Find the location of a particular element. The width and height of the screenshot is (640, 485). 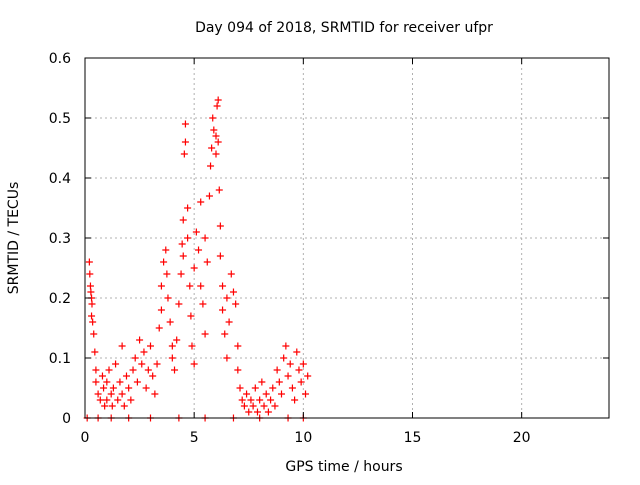

y-tick-label: 0.4 is located at coordinates (60, 179).